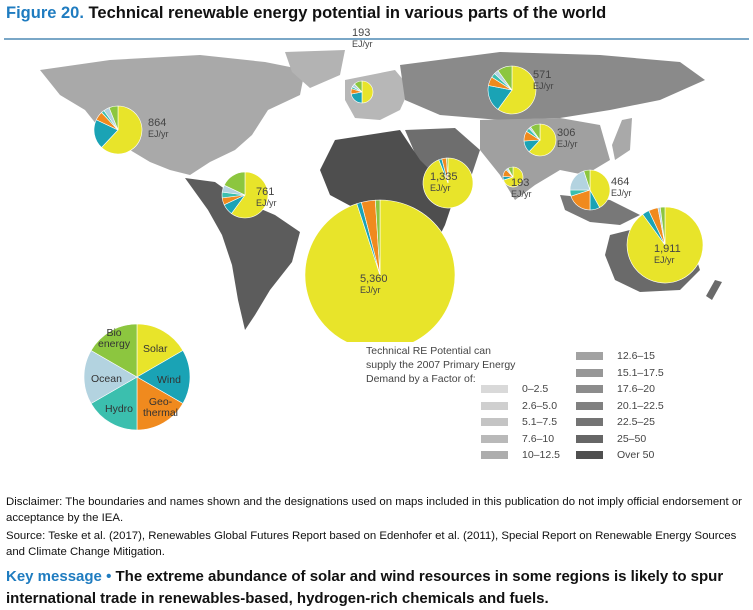 The height and width of the screenshot is (610, 753). What do you see at coordinates (505, 78) in the screenshot?
I see `eurasia-slice-bioenergy` at bounding box center [505, 78].